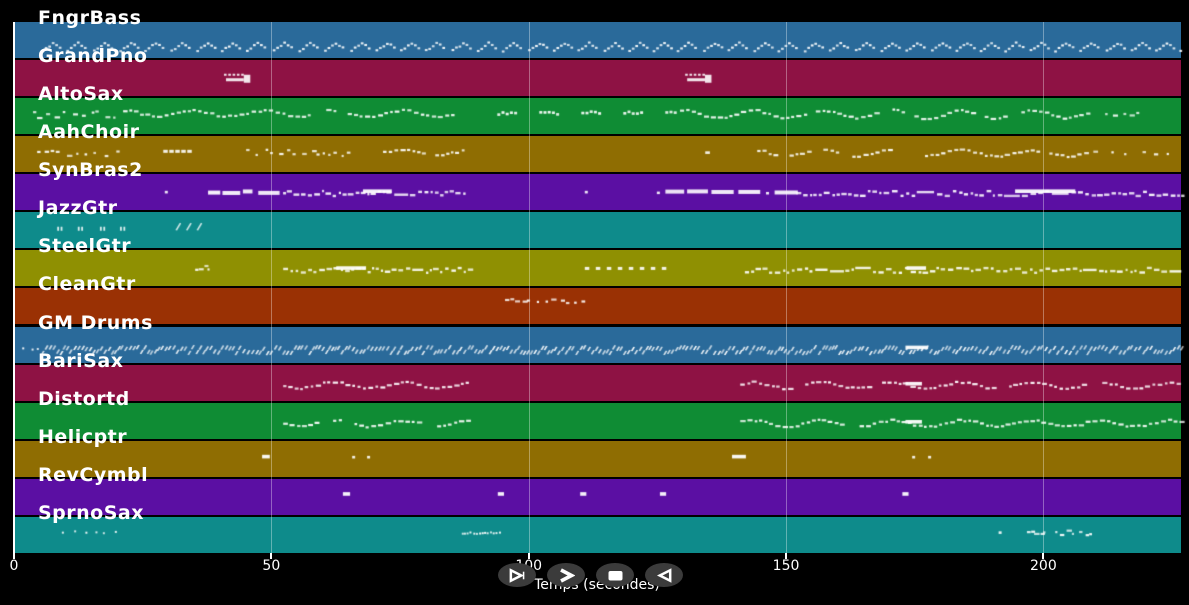 Image resolution: width=1189 pixels, height=605 pixels. Describe the element at coordinates (91, 512) in the screenshot. I see `track-label-sprnosax: SprnoSax` at that location.